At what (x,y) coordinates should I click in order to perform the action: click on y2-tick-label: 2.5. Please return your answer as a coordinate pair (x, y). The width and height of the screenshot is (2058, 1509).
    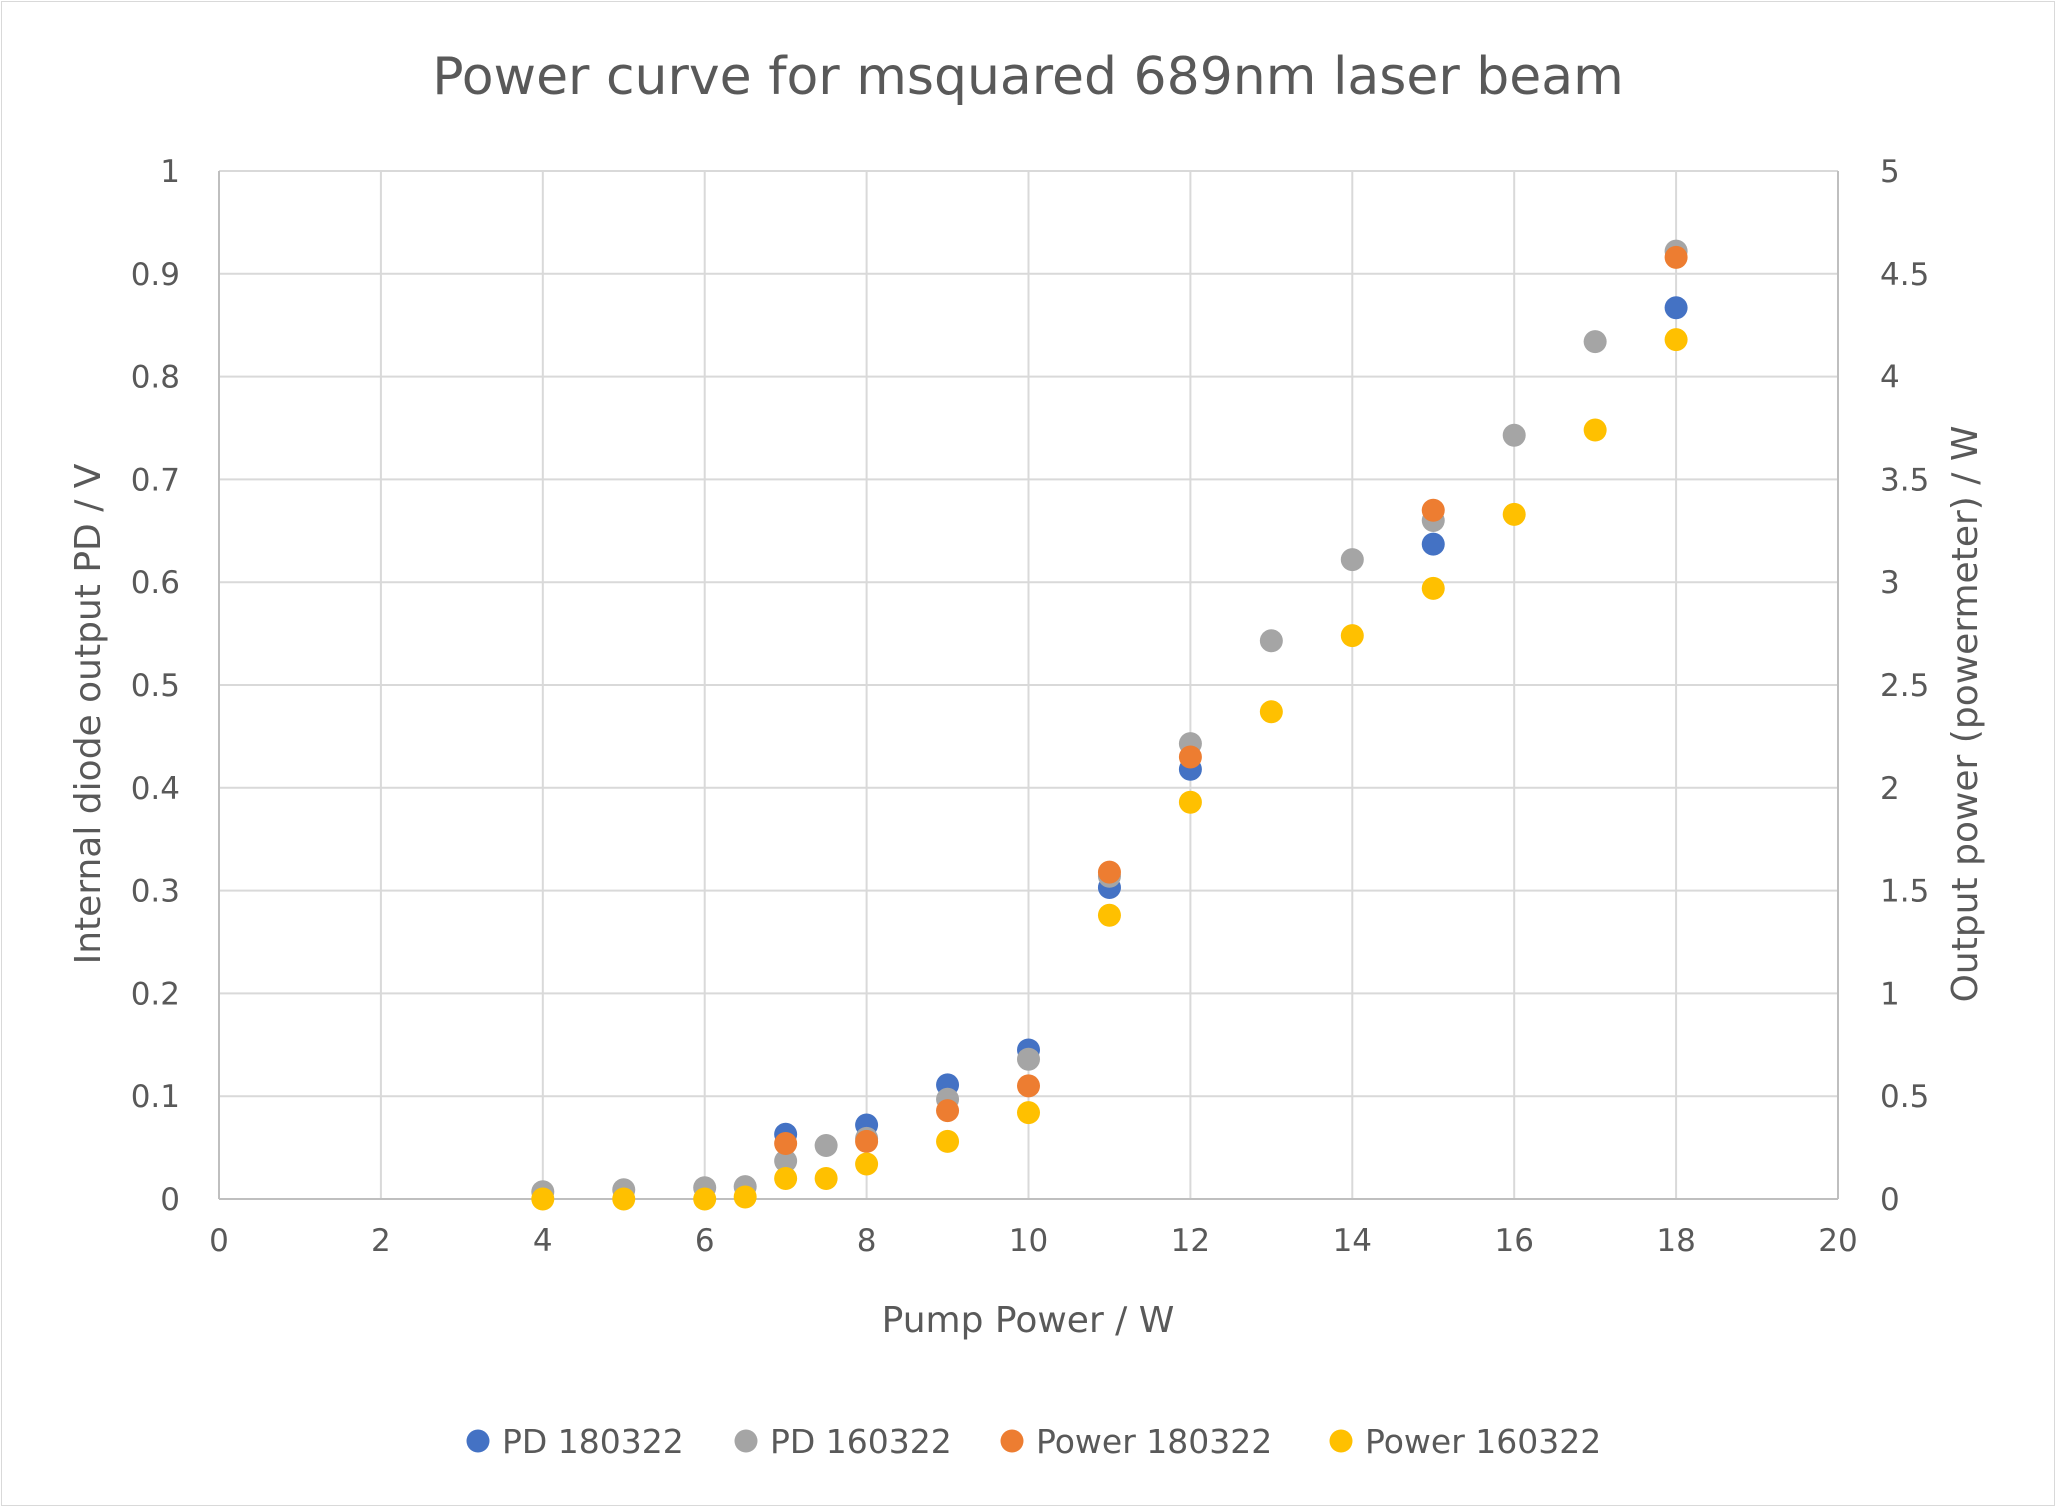
    Looking at the image, I should click on (1904, 686).